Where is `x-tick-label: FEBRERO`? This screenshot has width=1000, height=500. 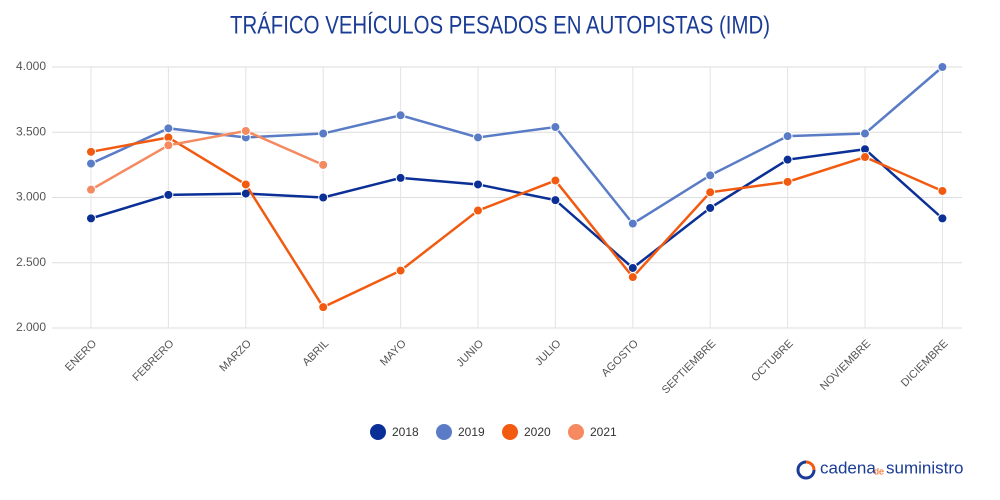
x-tick-label: FEBRERO is located at coordinates (153, 360).